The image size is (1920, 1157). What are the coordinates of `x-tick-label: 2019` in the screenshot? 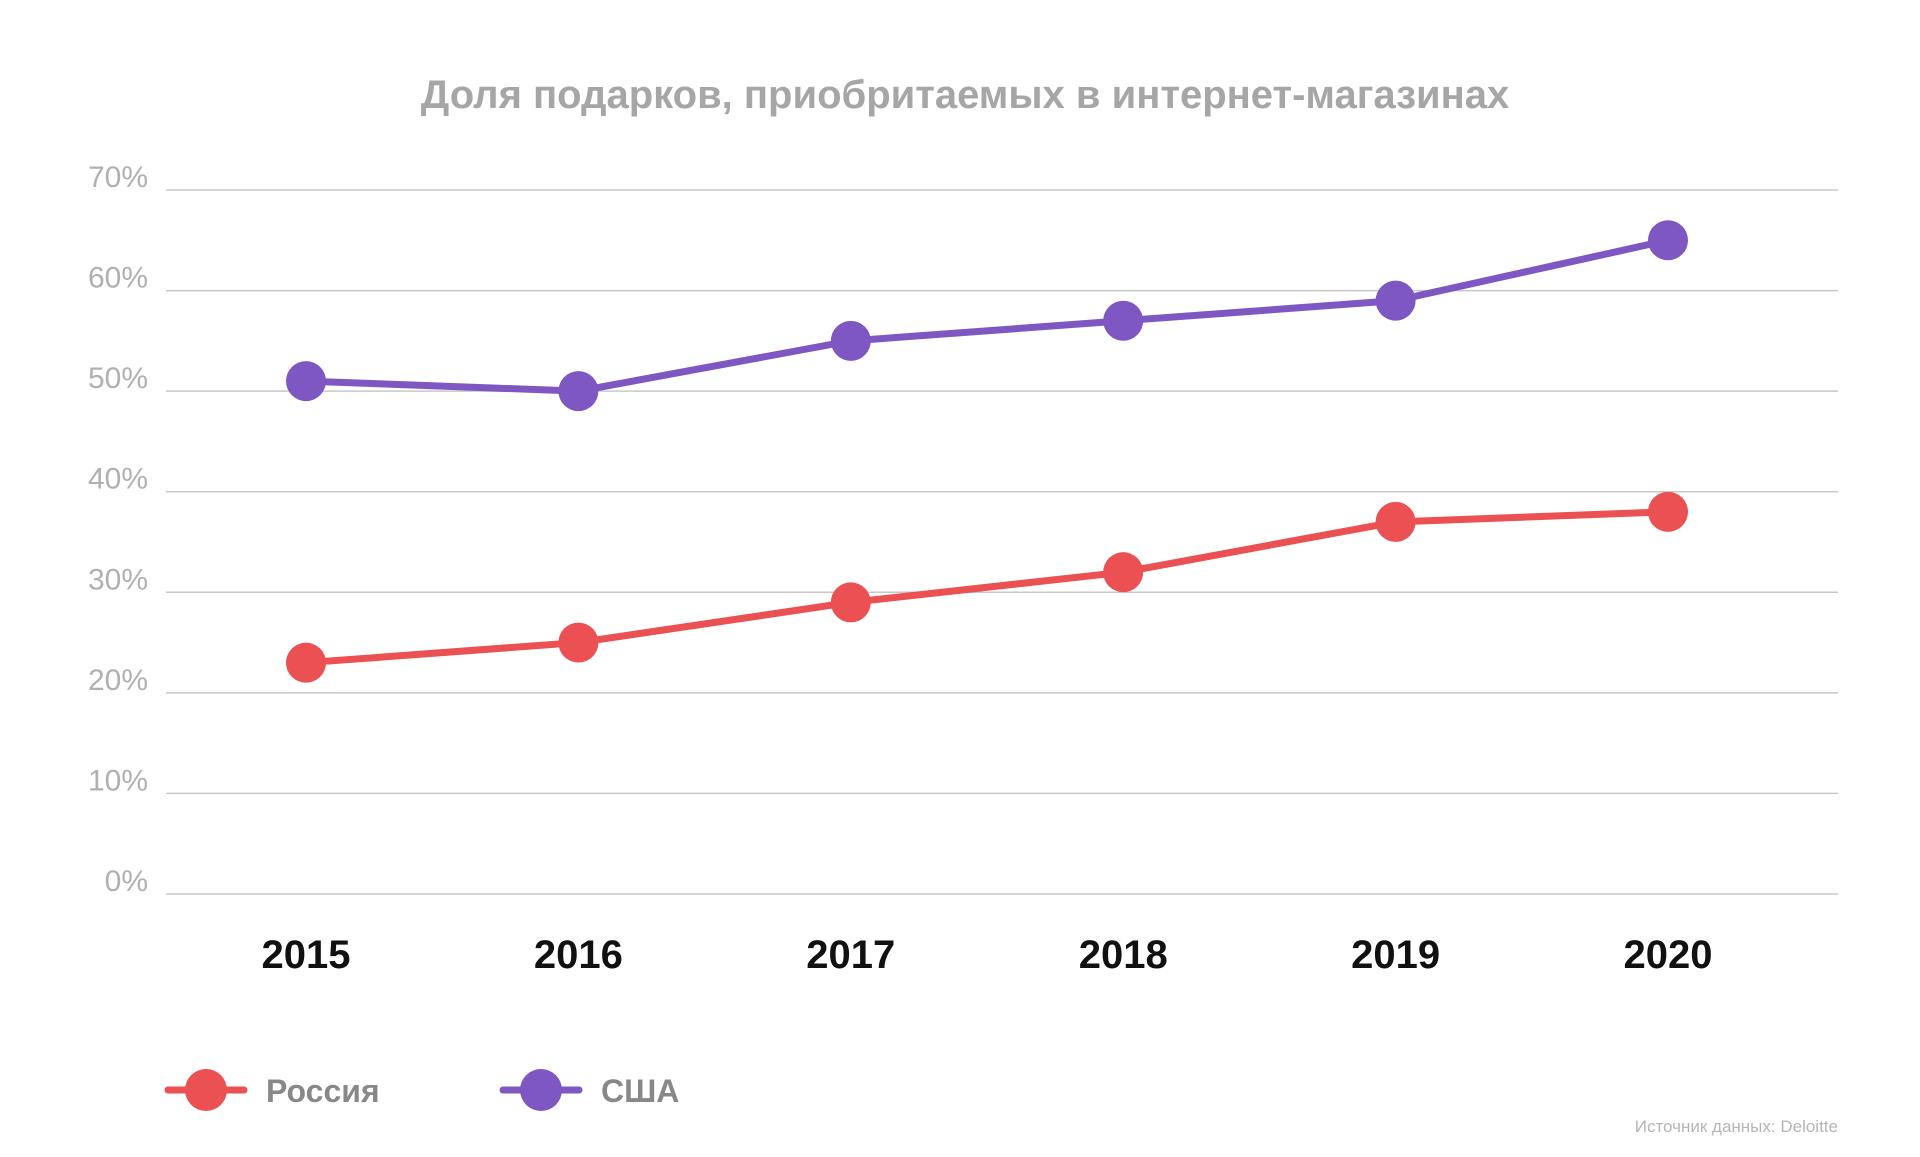 It's located at (1395, 955).